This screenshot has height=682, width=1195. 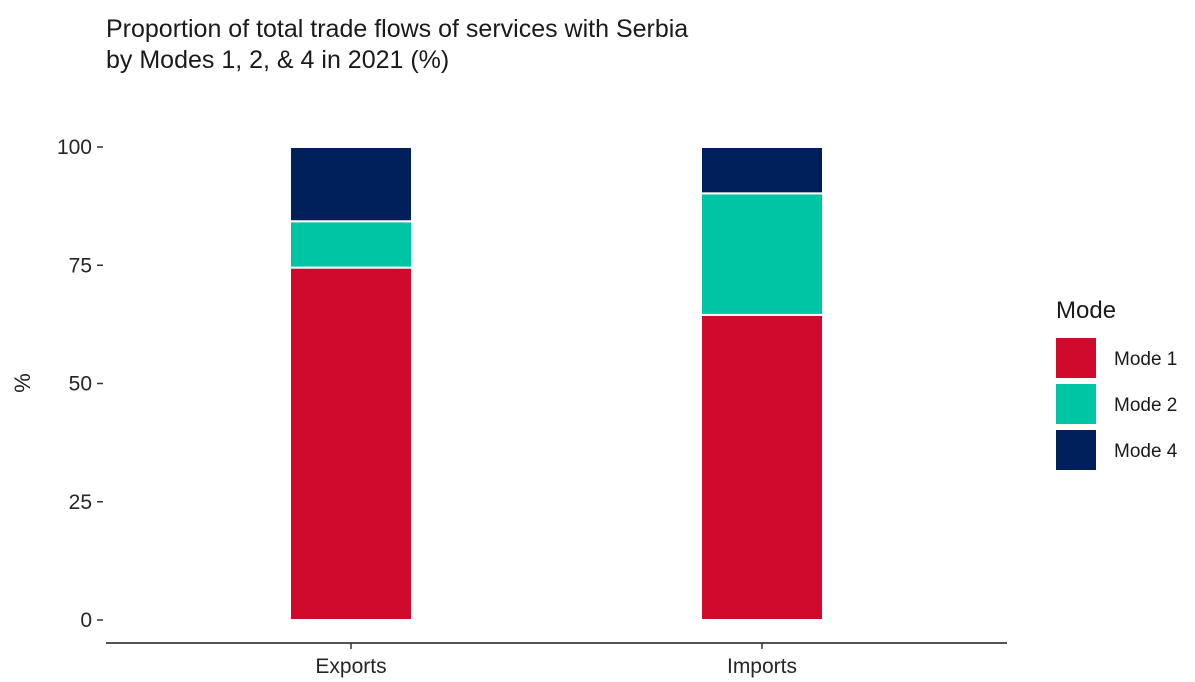 What do you see at coordinates (1117, 383) in the screenshot?
I see `legend: Mode Mode 1 Mode 2 Mode 4` at bounding box center [1117, 383].